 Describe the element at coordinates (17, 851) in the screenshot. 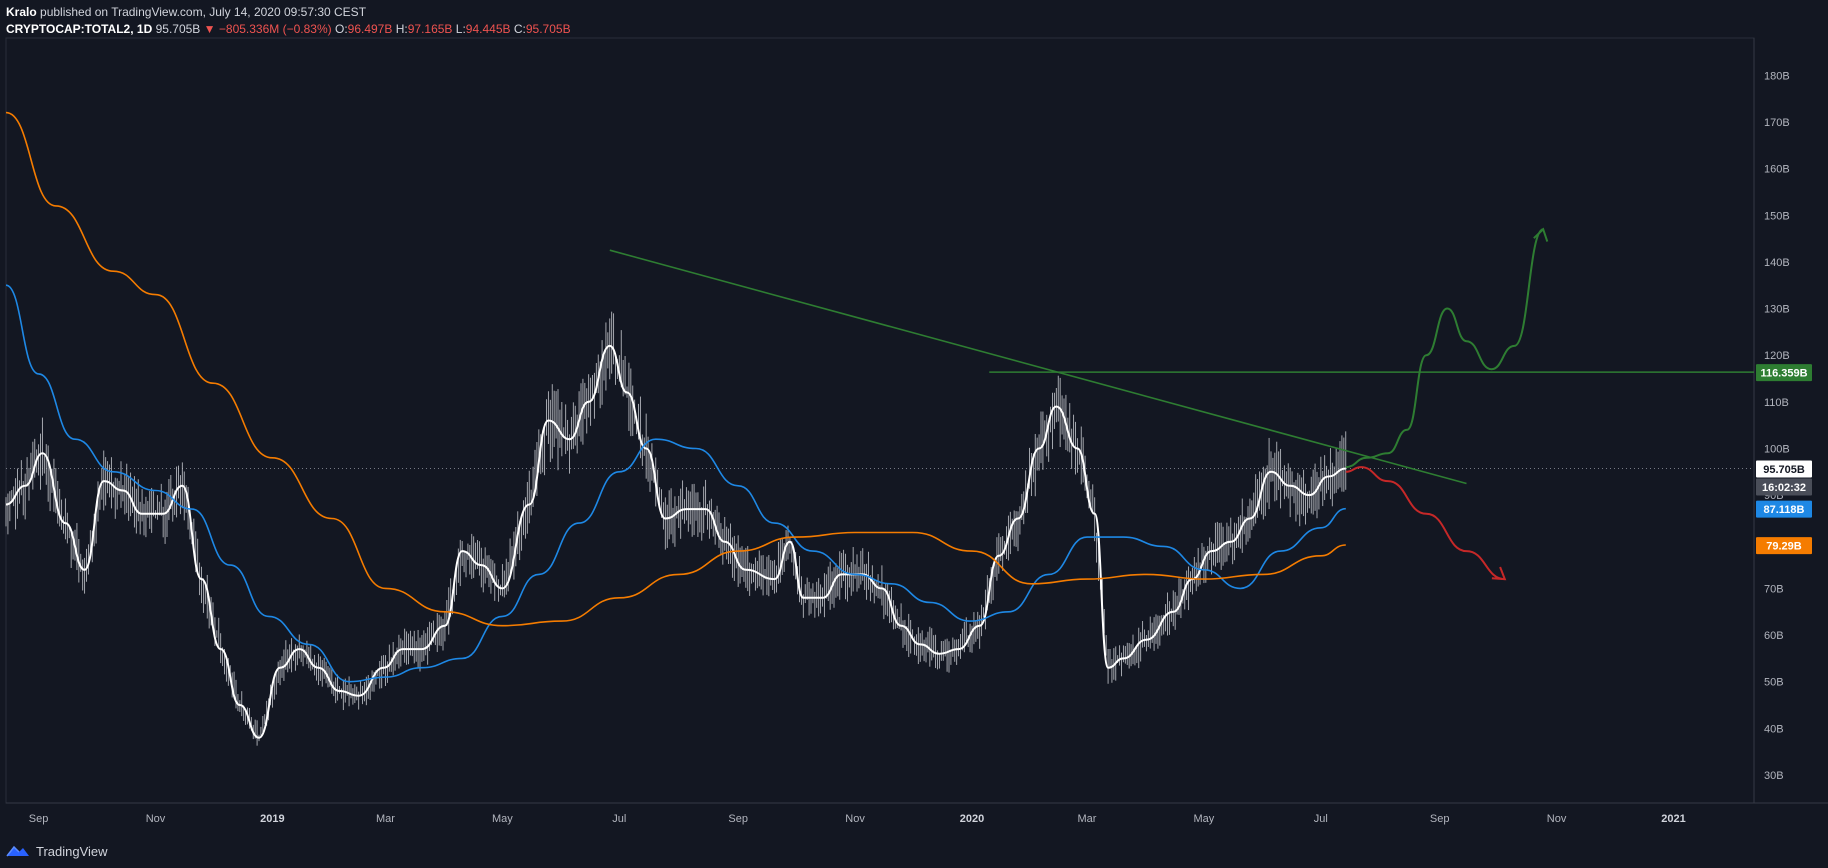

I see `tradingview-logo-icon` at that location.